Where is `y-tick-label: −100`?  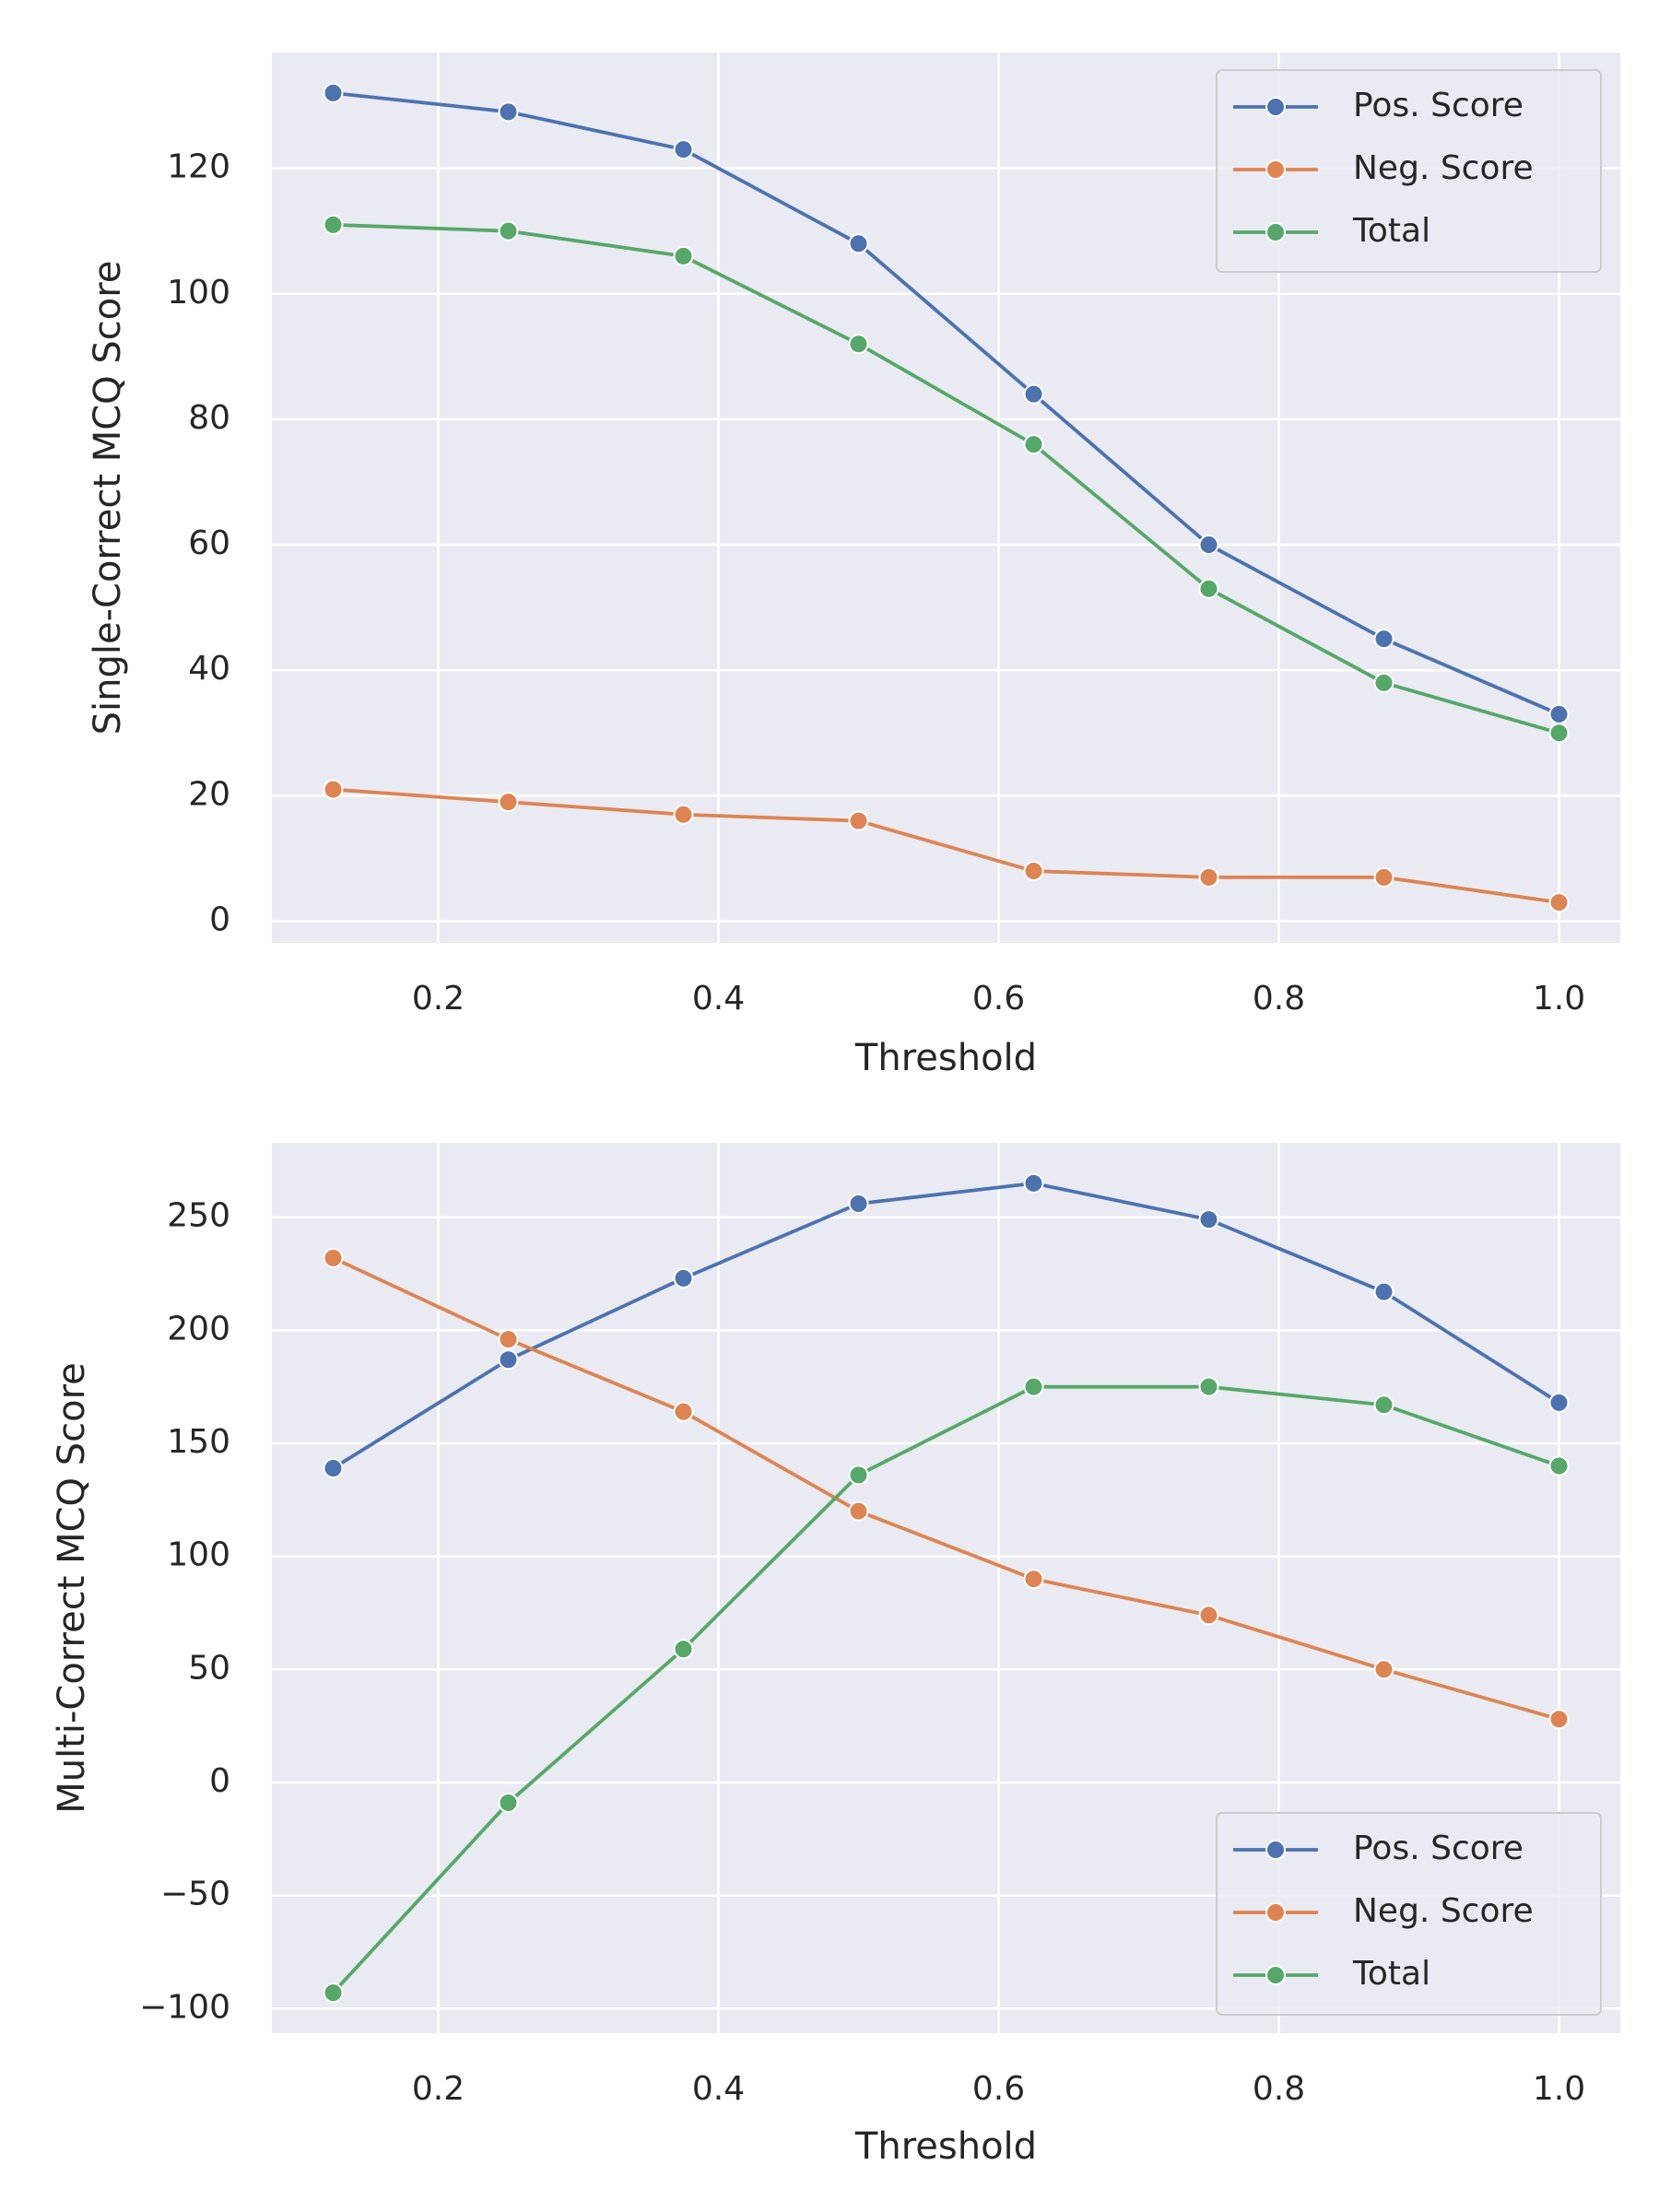 y-tick-label: −100 is located at coordinates (184, 2007).